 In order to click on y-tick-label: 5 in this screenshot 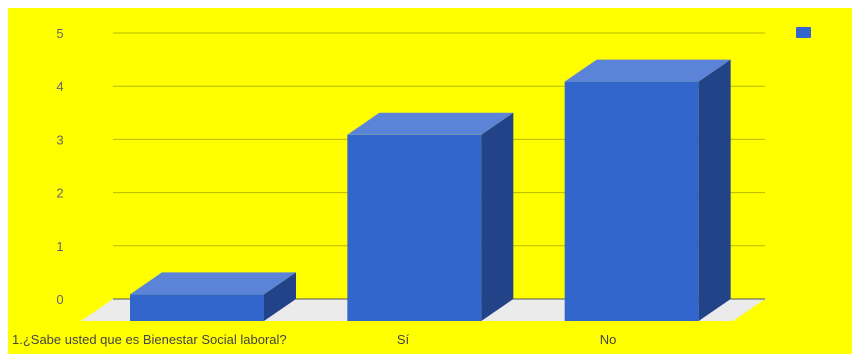, I will do `click(59, 33)`.